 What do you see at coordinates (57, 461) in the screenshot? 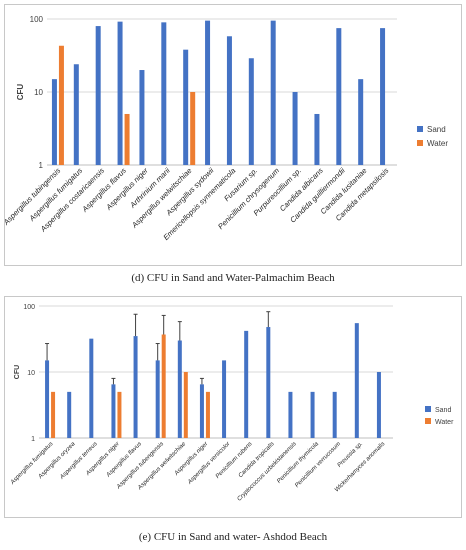
I see `x-tick-label: Aspergillus oryzea` at bounding box center [57, 461].